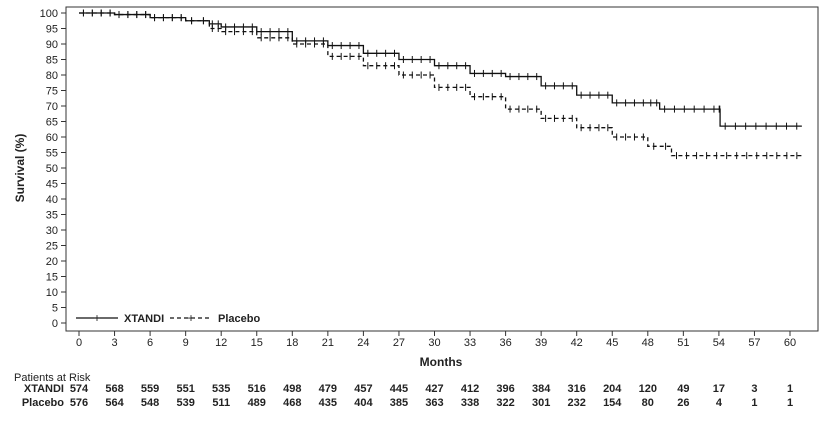  Describe the element at coordinates (754, 343) in the screenshot. I see `x-tick-label: 57` at that location.